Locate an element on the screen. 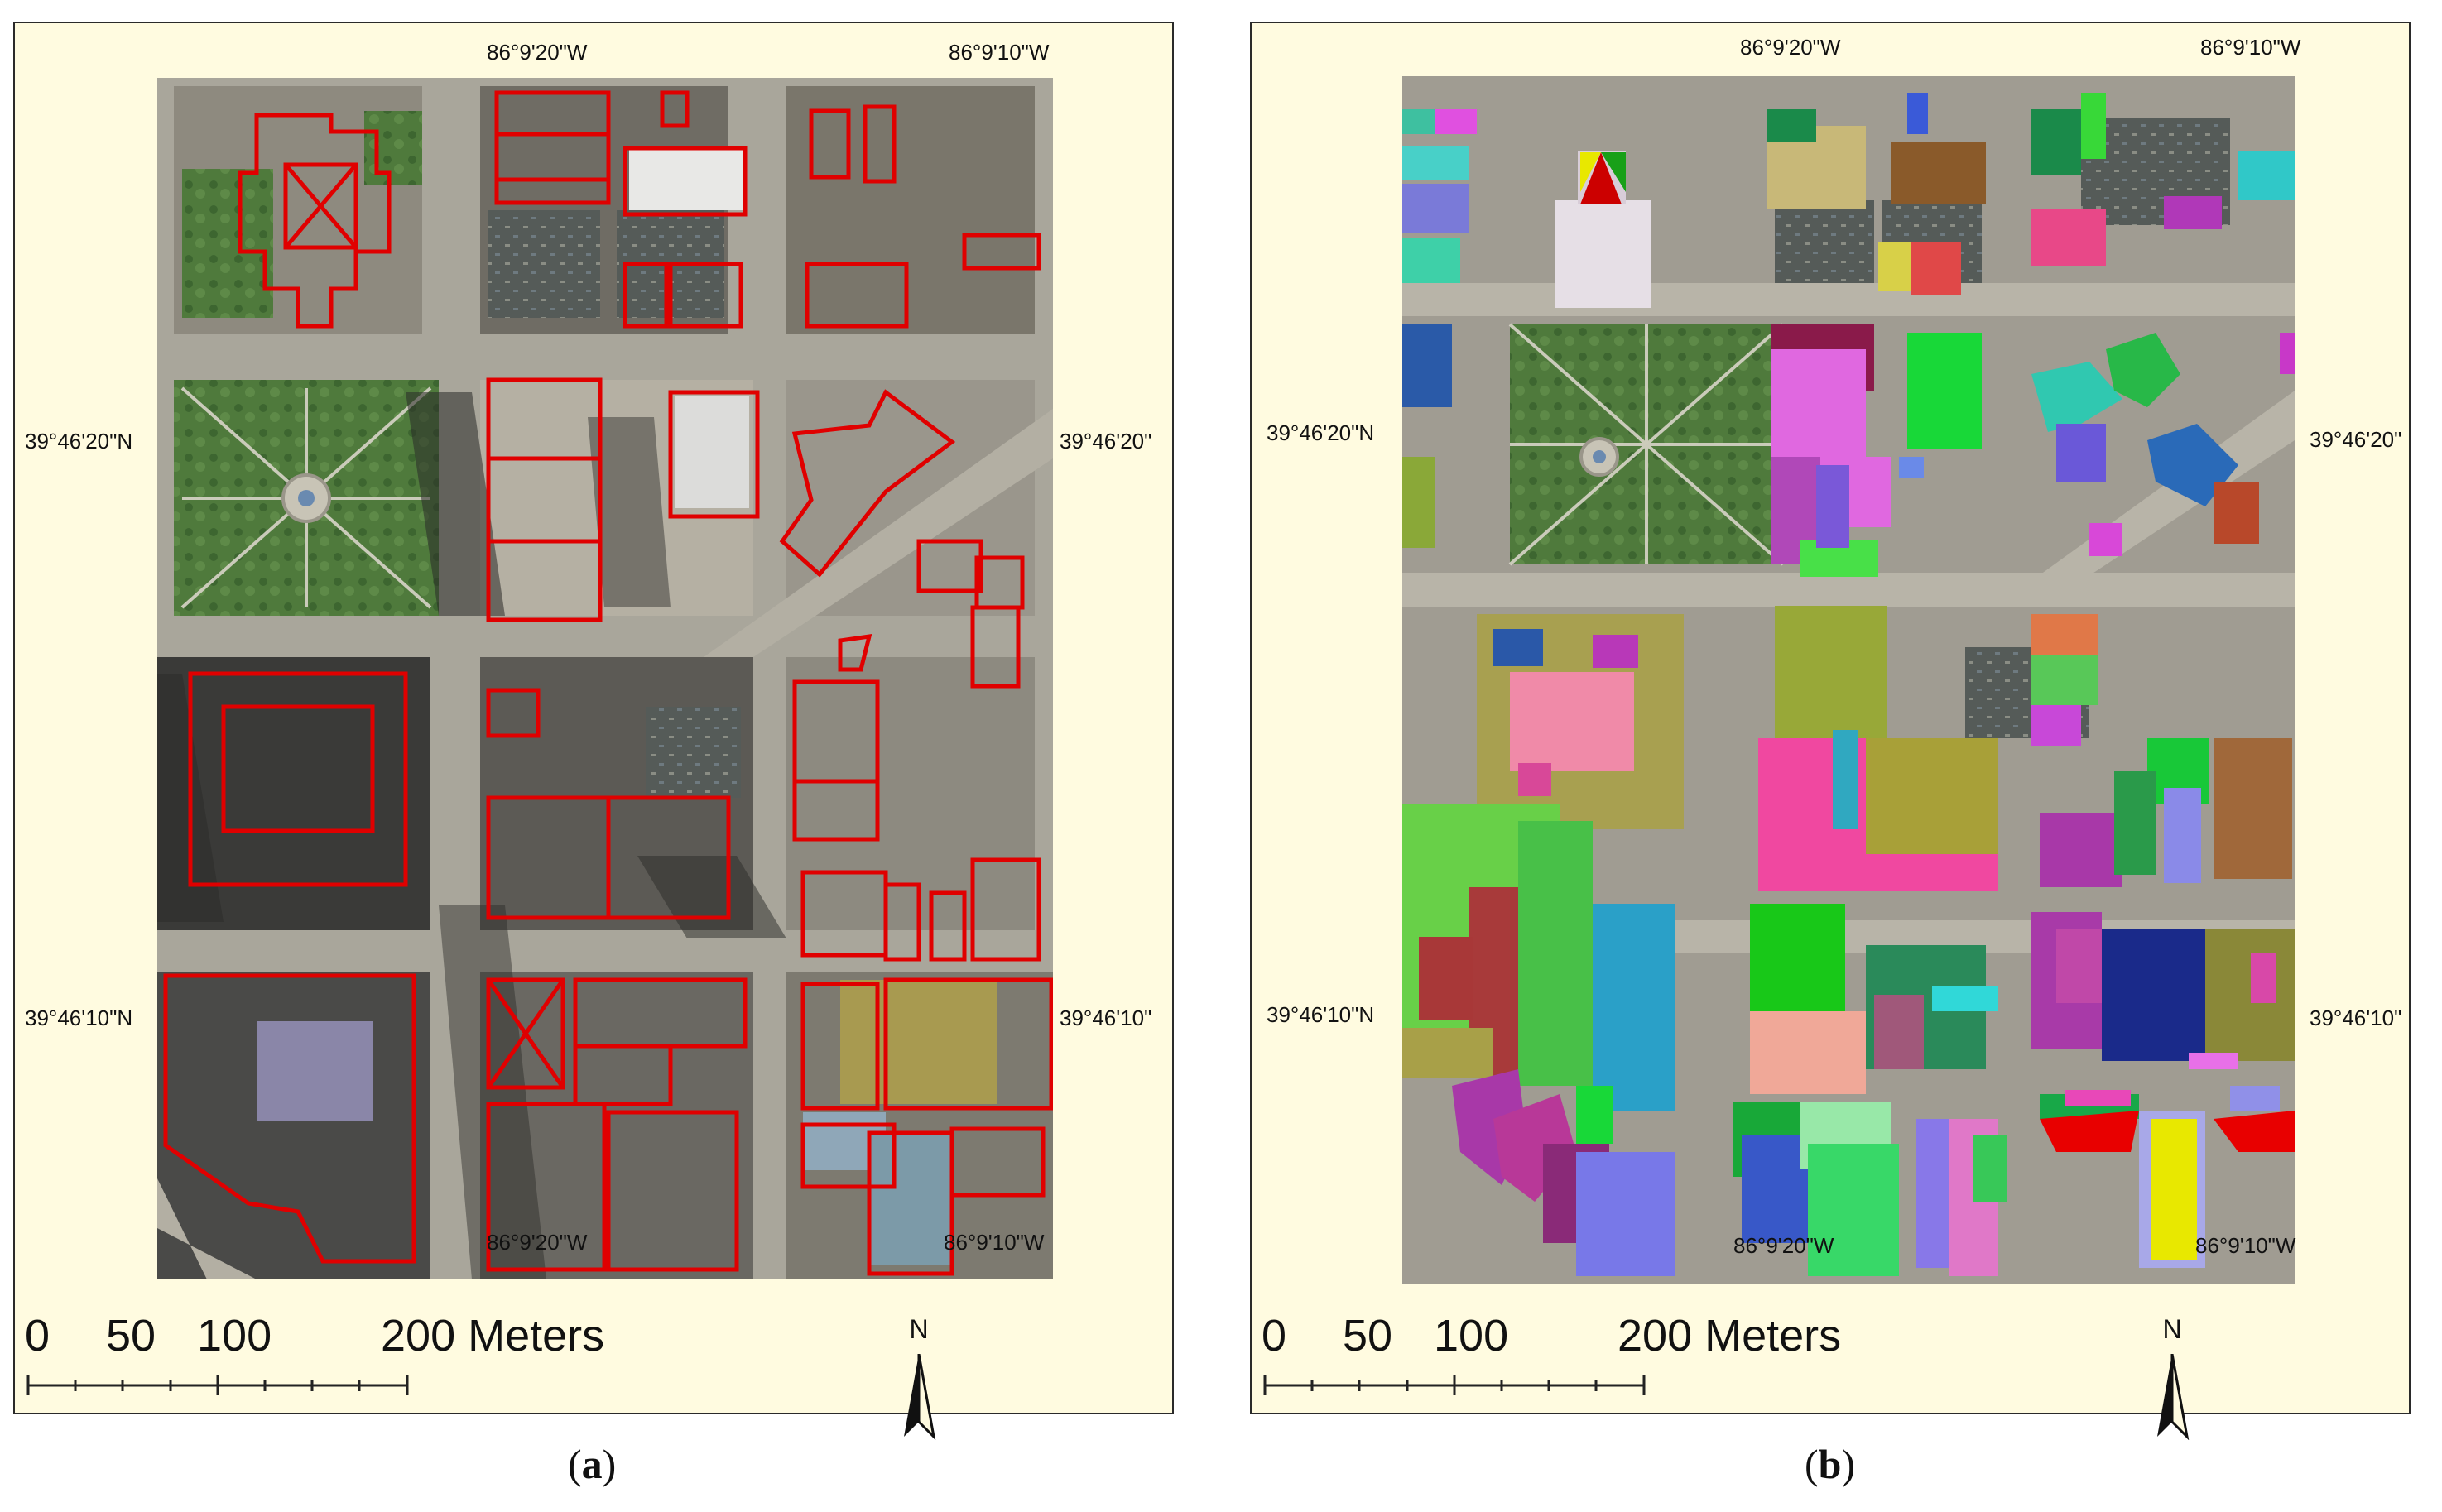 The height and width of the screenshot is (1512, 2442). caption-b: (b) is located at coordinates (1830, 1464).